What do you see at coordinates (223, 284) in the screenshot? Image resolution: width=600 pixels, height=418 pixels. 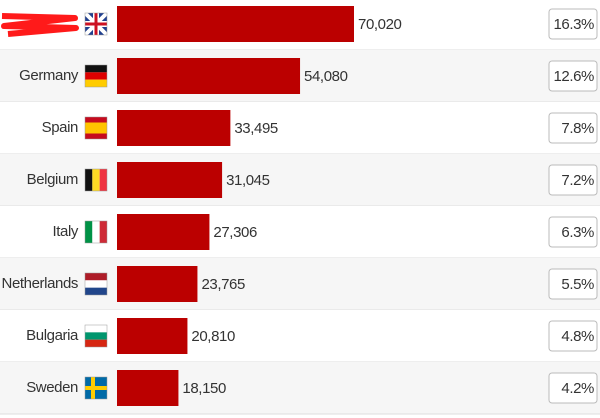 I see `value-label: 23,765` at bounding box center [223, 284].